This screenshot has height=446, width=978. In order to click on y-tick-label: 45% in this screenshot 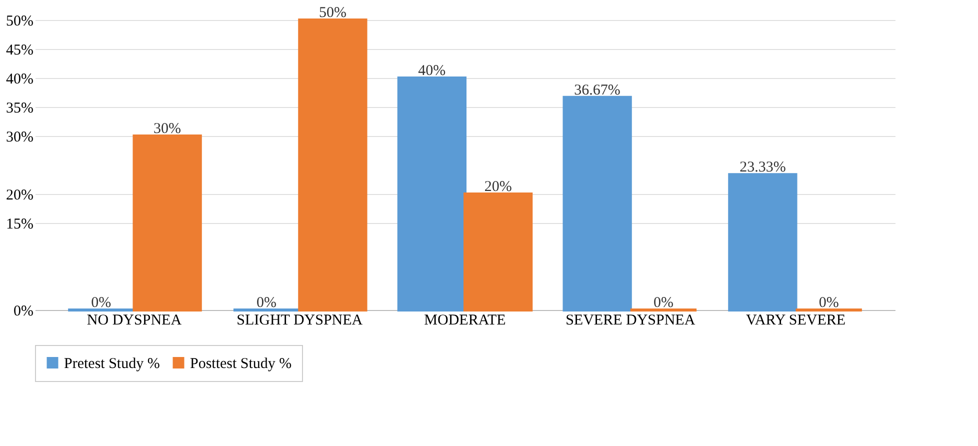, I will do `click(20, 50)`.